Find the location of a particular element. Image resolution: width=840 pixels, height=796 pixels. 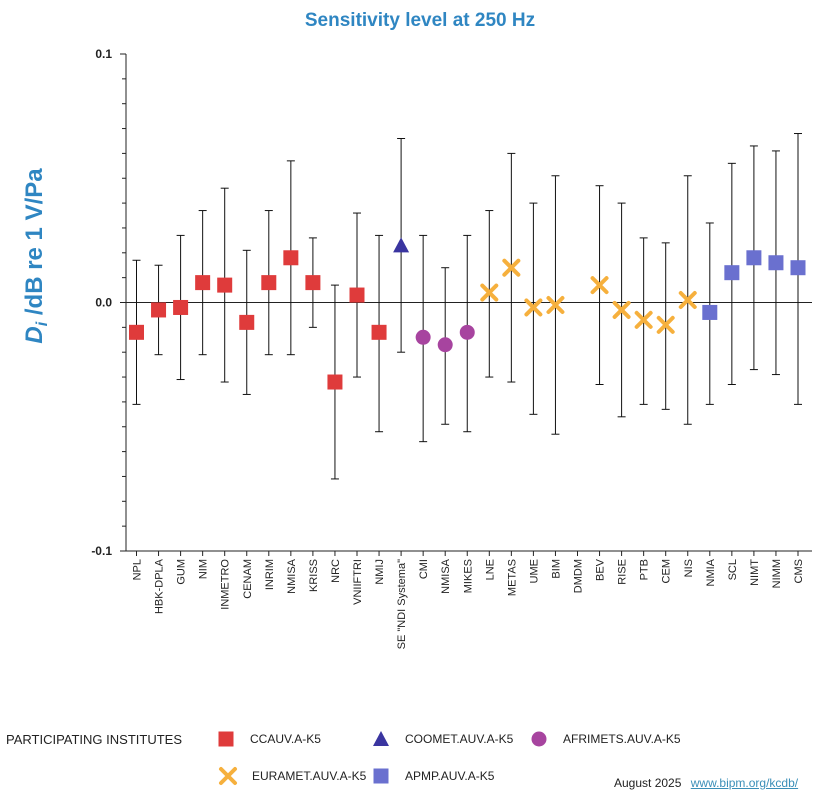

x-tick-label: CEM is located at coordinates (667, 571).